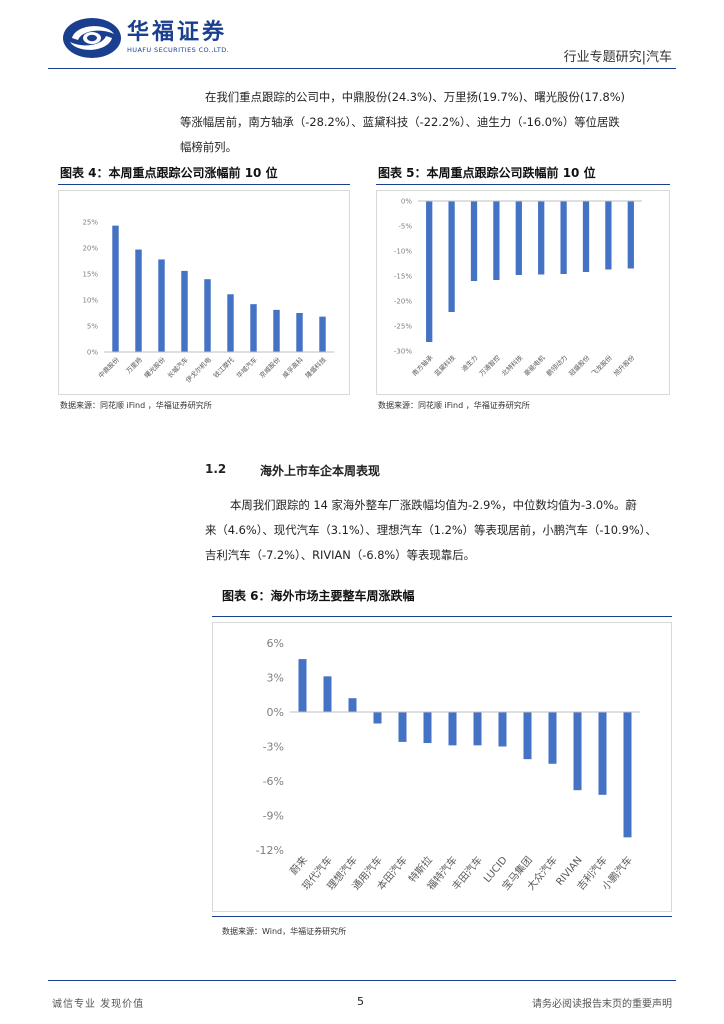  Describe the element at coordinates (92, 38) in the screenshot. I see `huafu-logo-icon` at that location.